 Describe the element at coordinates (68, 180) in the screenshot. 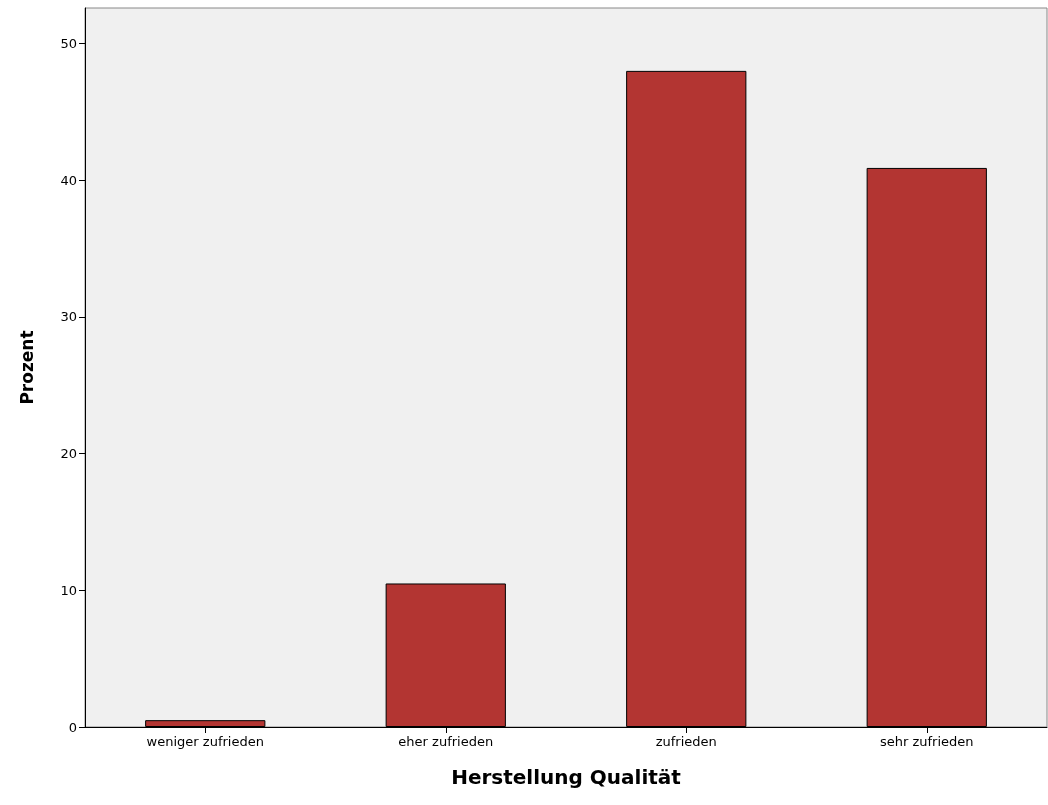

I see `y-tick-label: 40` at that location.